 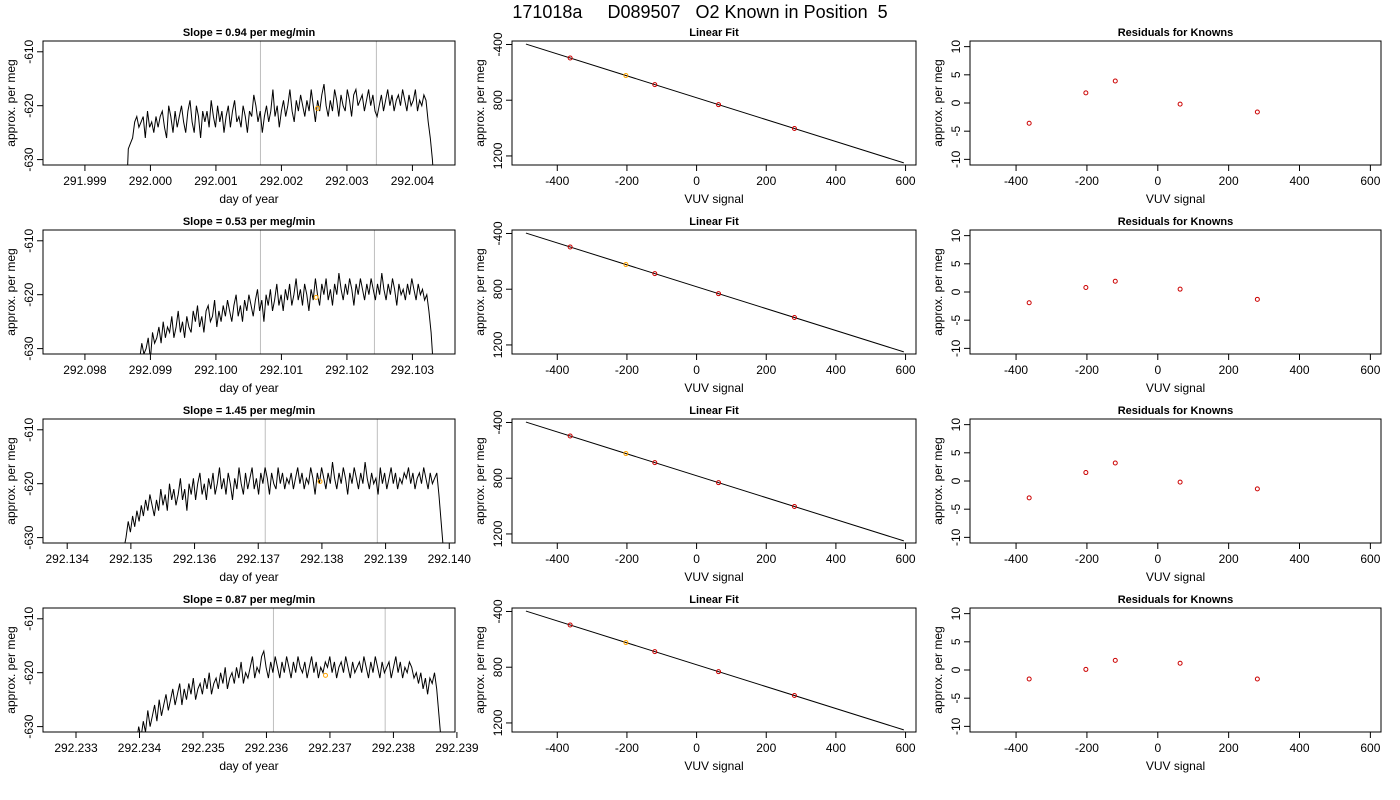 I want to click on x-tick-label: 292.101, so click(x=282, y=370).